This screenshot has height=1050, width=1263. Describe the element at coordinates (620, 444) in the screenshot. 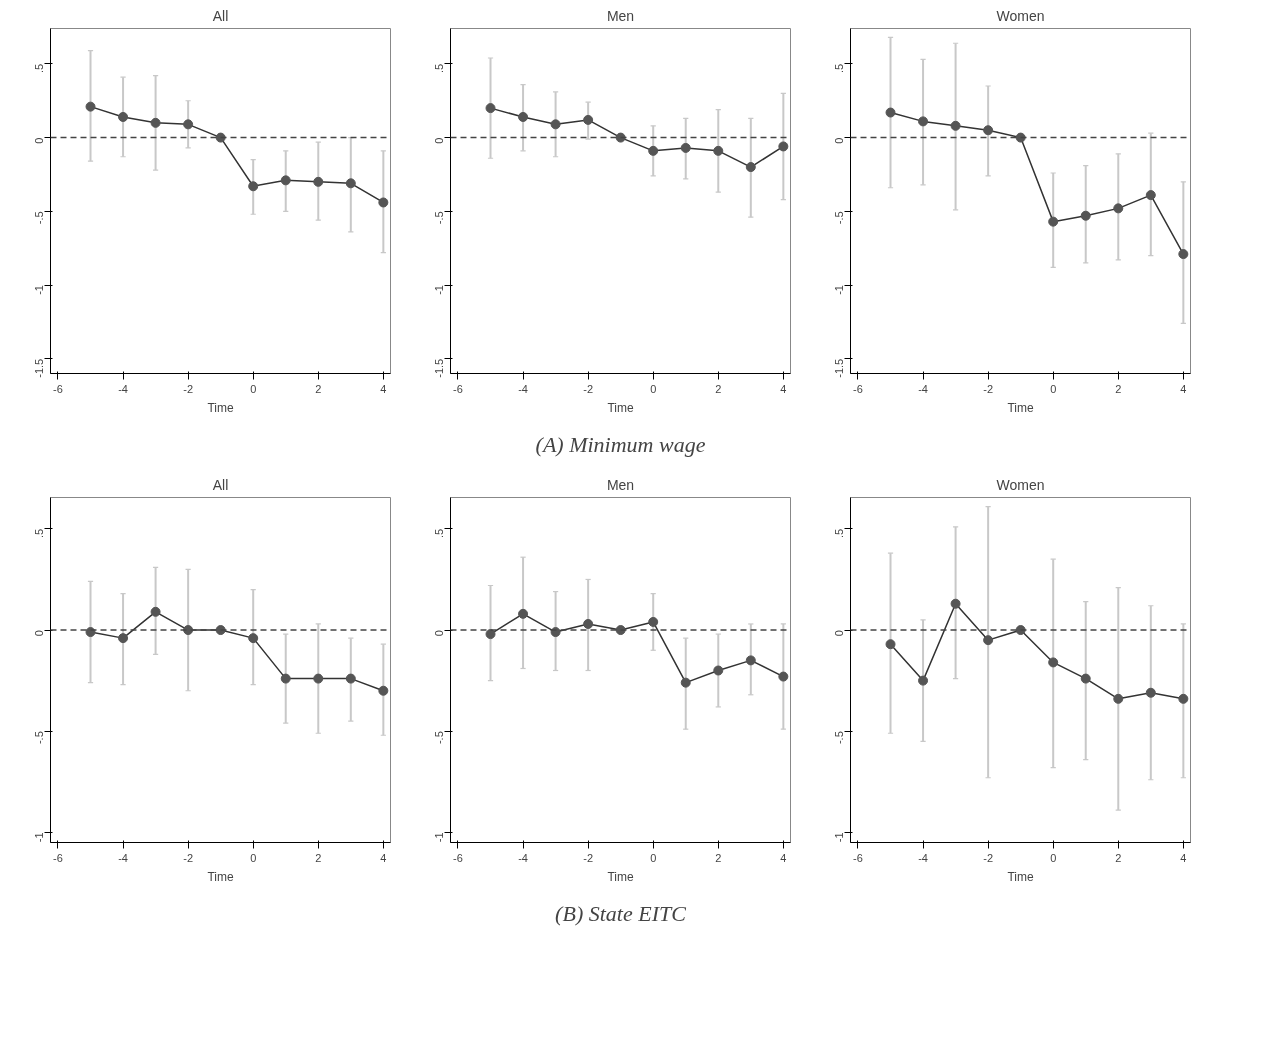

I see `text: (A) Minimum wage` at that location.